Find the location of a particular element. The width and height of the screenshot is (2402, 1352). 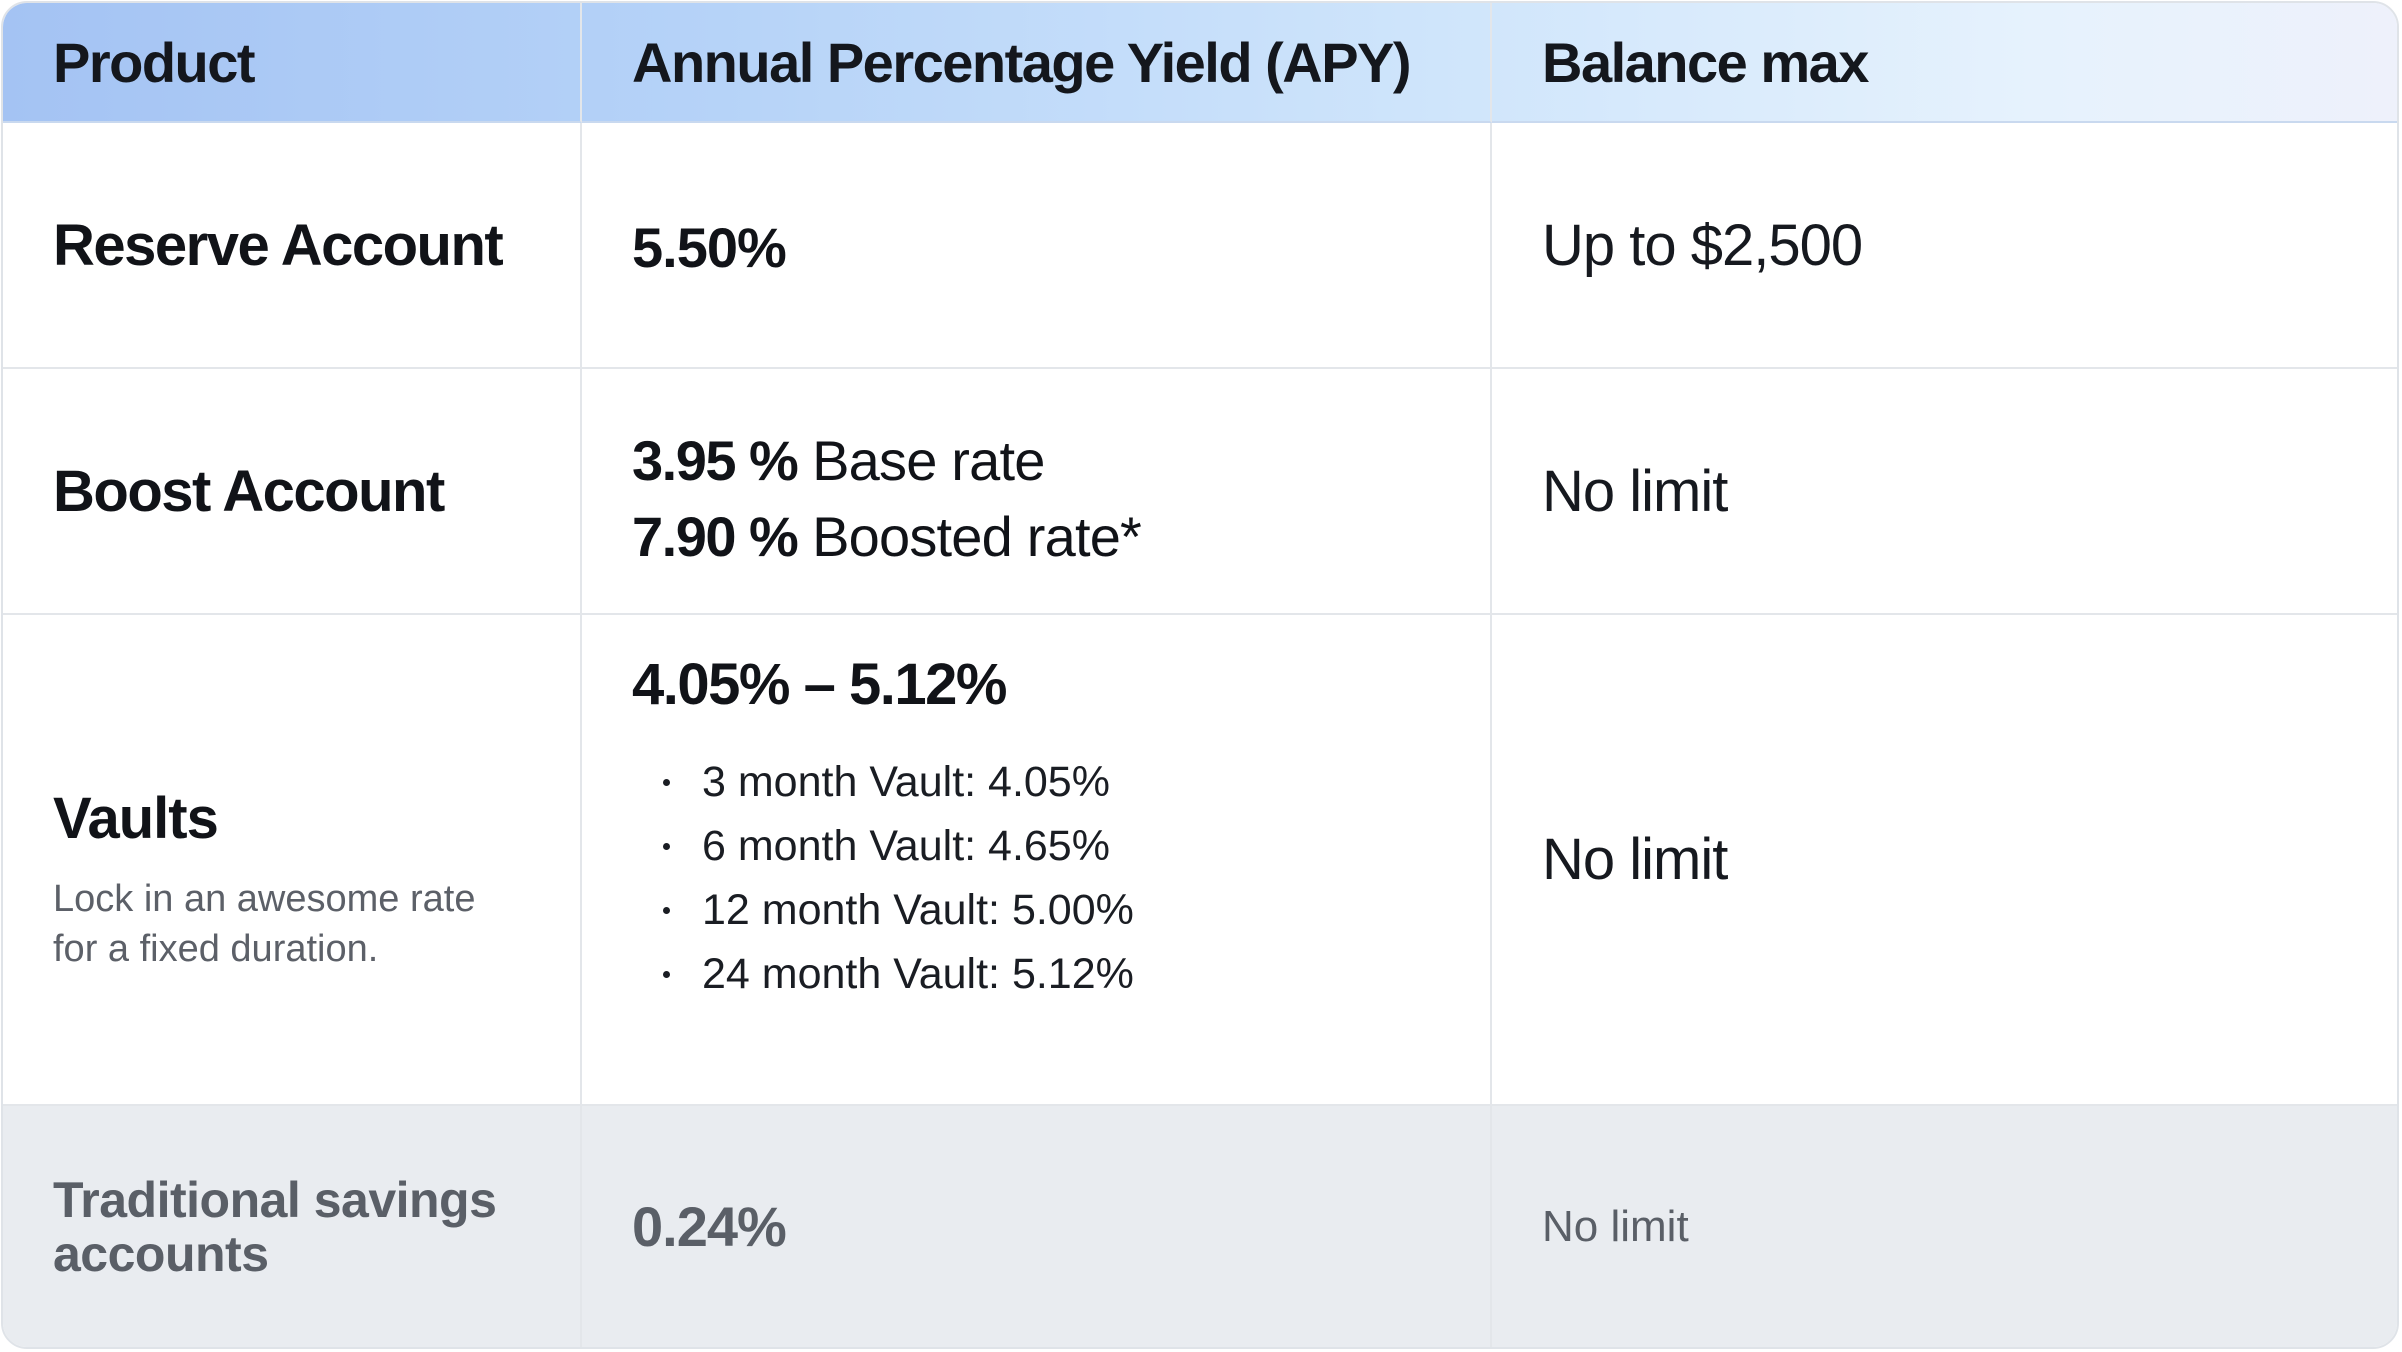

row-boost-balance: No limit is located at coordinates (1944, 492).